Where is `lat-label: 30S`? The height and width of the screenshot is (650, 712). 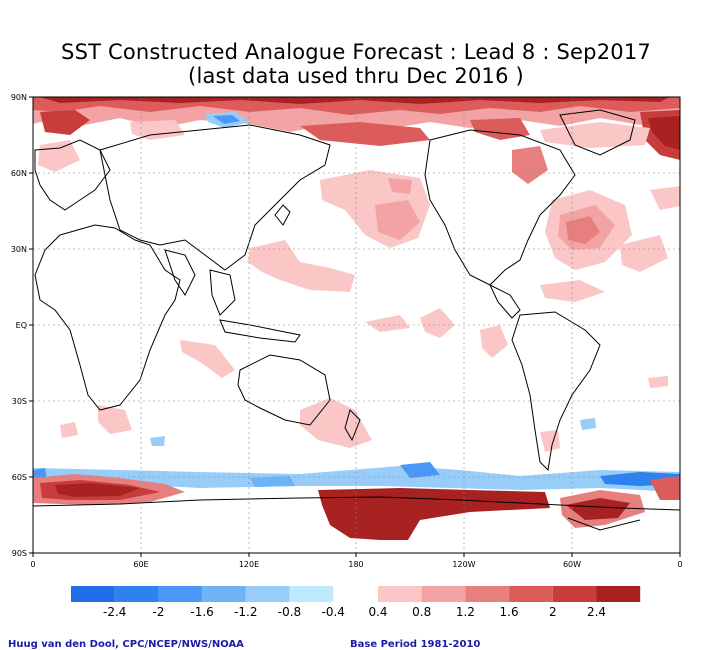 lat-label: 30S is located at coordinates (19, 401).